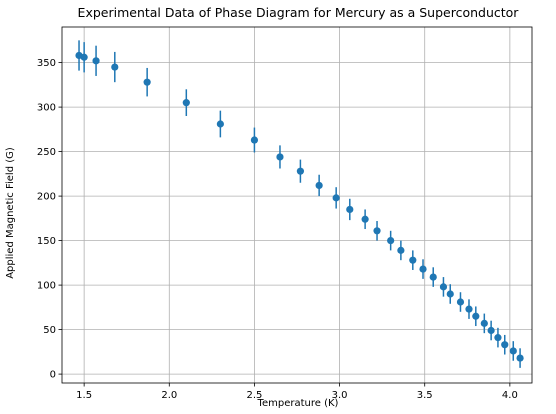 The height and width of the screenshot is (414, 556). I want to click on x-tick-label: 3.0, so click(340, 395).